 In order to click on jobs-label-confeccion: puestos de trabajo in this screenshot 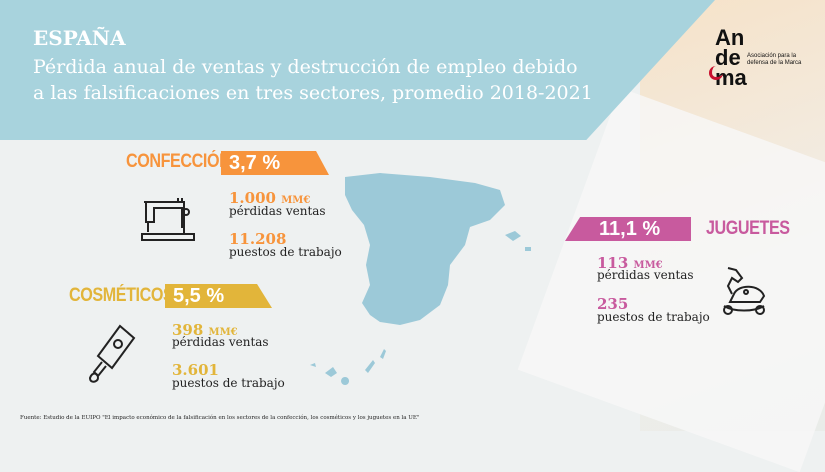, I will do `click(285, 252)`.